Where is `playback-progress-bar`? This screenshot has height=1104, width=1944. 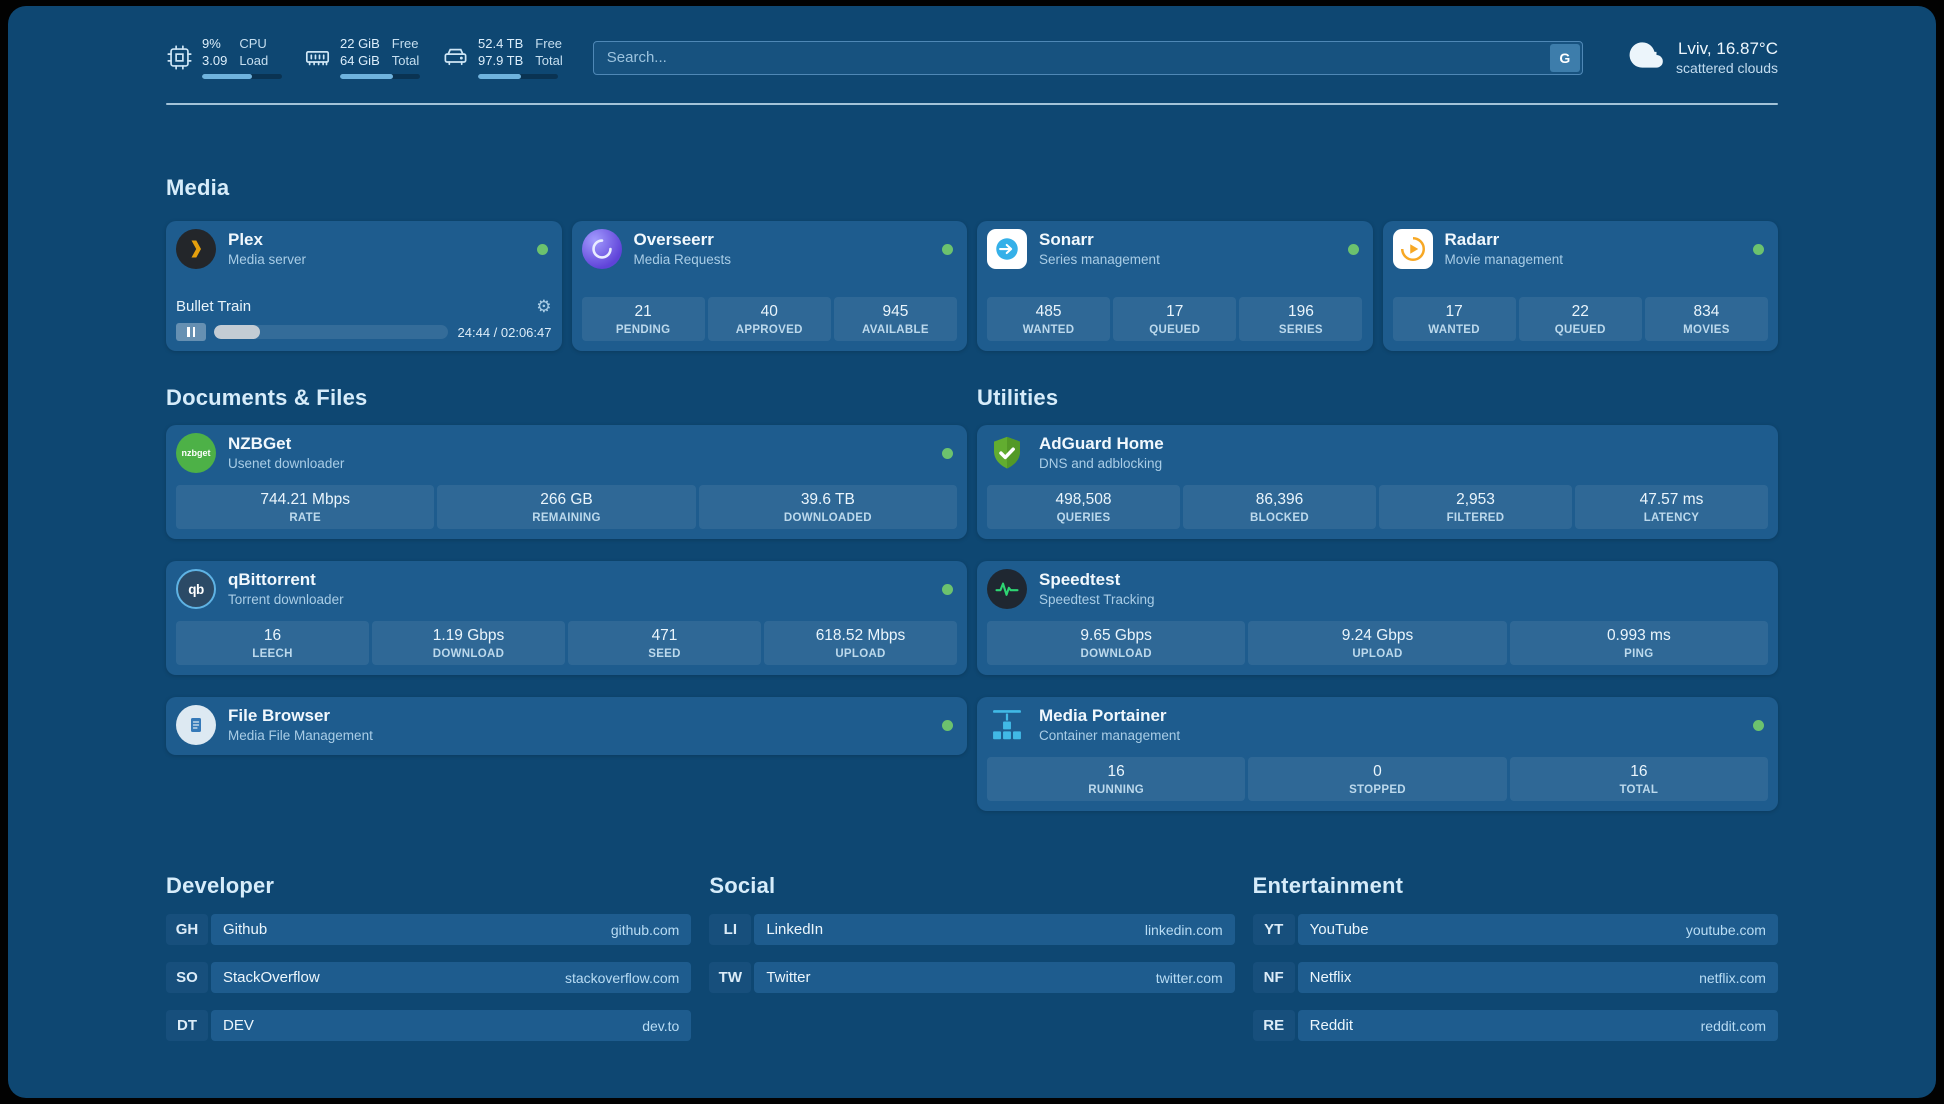 playback-progress-bar is located at coordinates (331, 332).